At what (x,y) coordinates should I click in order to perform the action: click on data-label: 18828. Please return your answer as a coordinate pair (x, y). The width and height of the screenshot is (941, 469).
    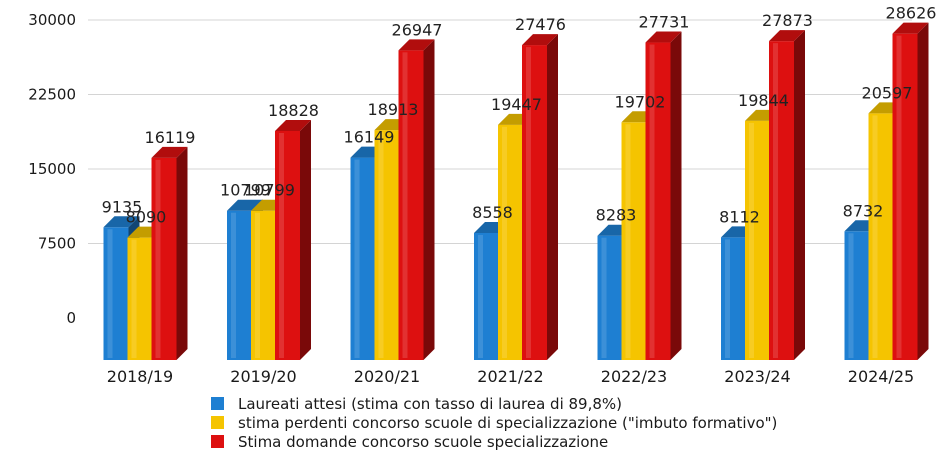
    Looking at the image, I should click on (293, 110).